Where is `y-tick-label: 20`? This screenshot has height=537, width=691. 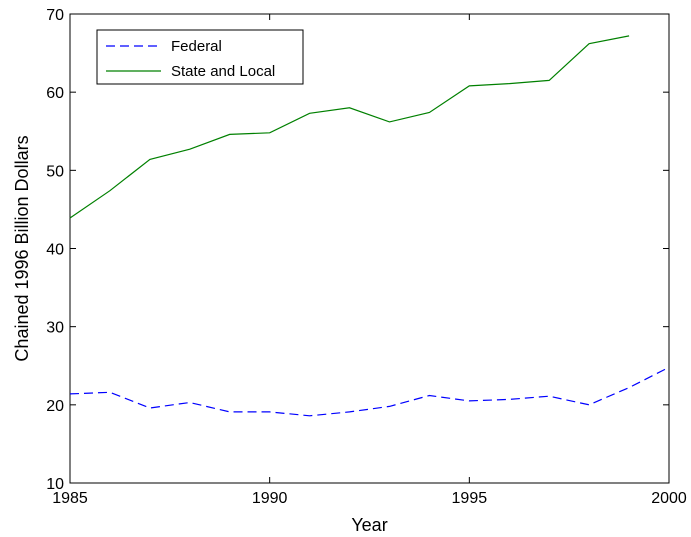
y-tick-label: 20 is located at coordinates (55, 406).